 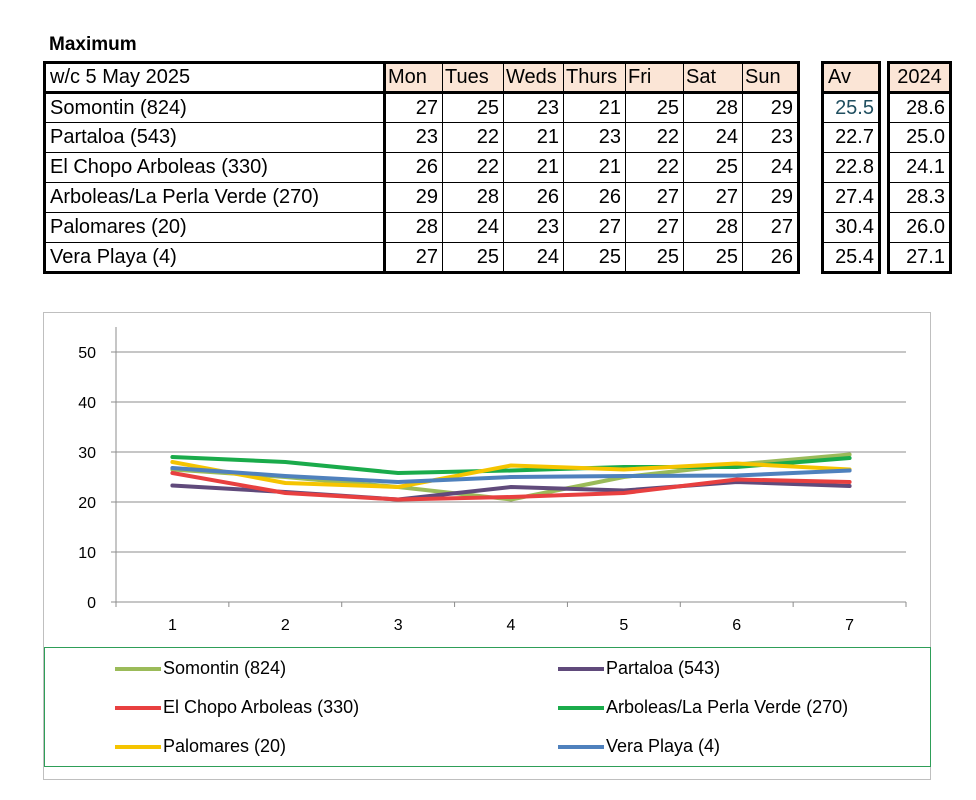 What do you see at coordinates (736, 625) in the screenshot?
I see `x-tick-label: 6` at bounding box center [736, 625].